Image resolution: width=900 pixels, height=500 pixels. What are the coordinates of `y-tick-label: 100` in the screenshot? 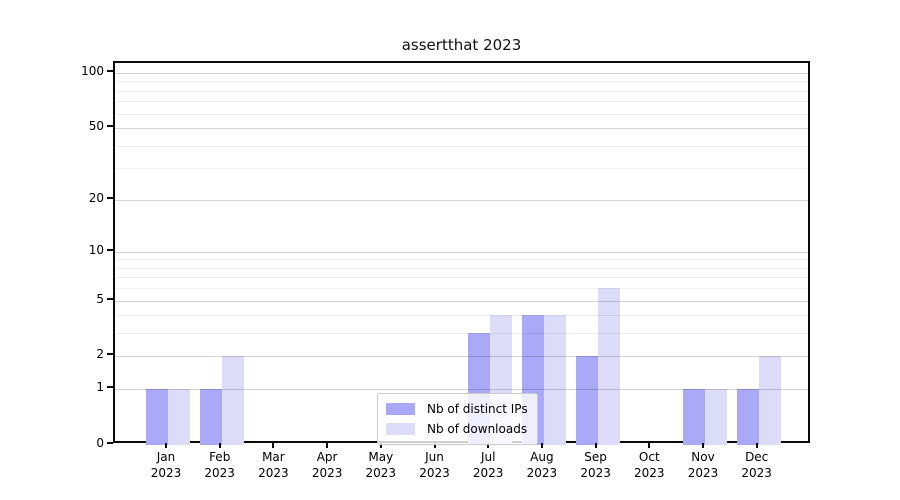 It's located at (92, 70).